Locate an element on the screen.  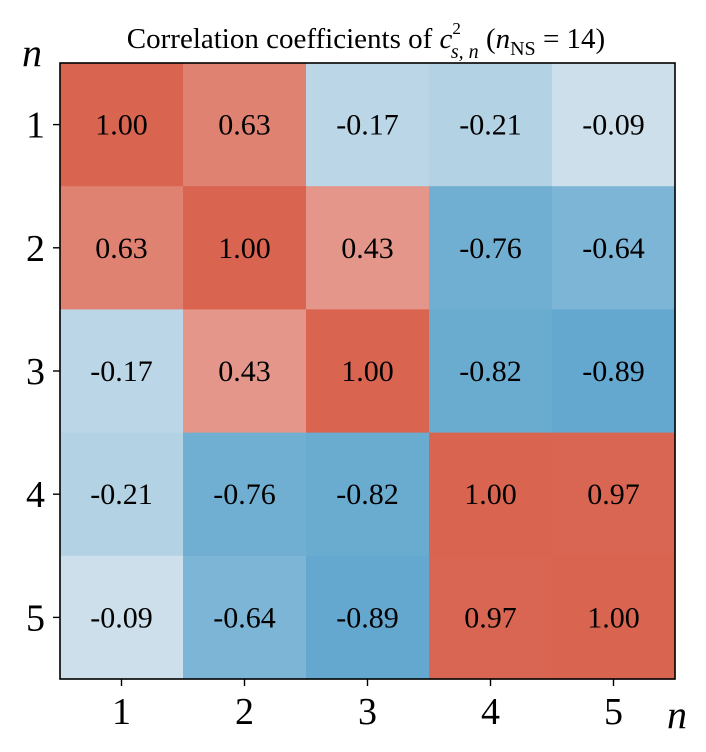
cell-value-label-r5-c3: -0.89 is located at coordinates (367, 617).